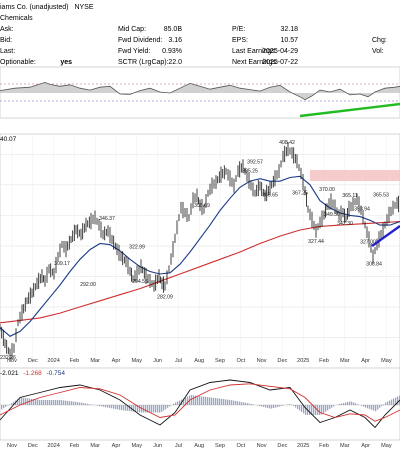 The image size is (400, 455). What do you see at coordinates (280, 51) in the screenshot?
I see `header-right-value-2: 2025-04-29` at bounding box center [280, 51].